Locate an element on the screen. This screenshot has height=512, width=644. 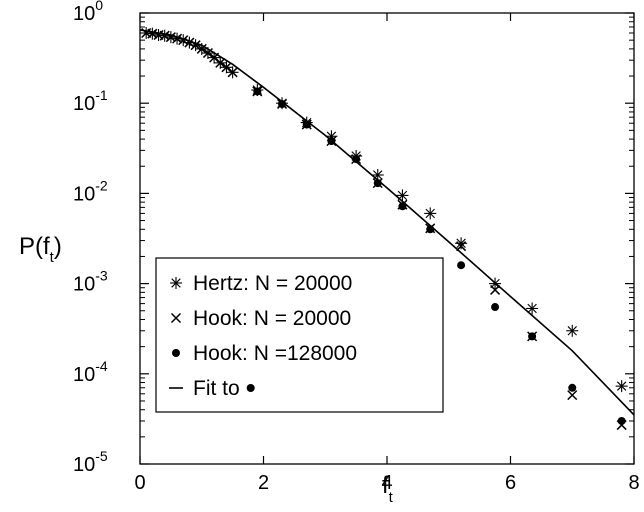
legend-marker-dot is located at coordinates (176, 353).